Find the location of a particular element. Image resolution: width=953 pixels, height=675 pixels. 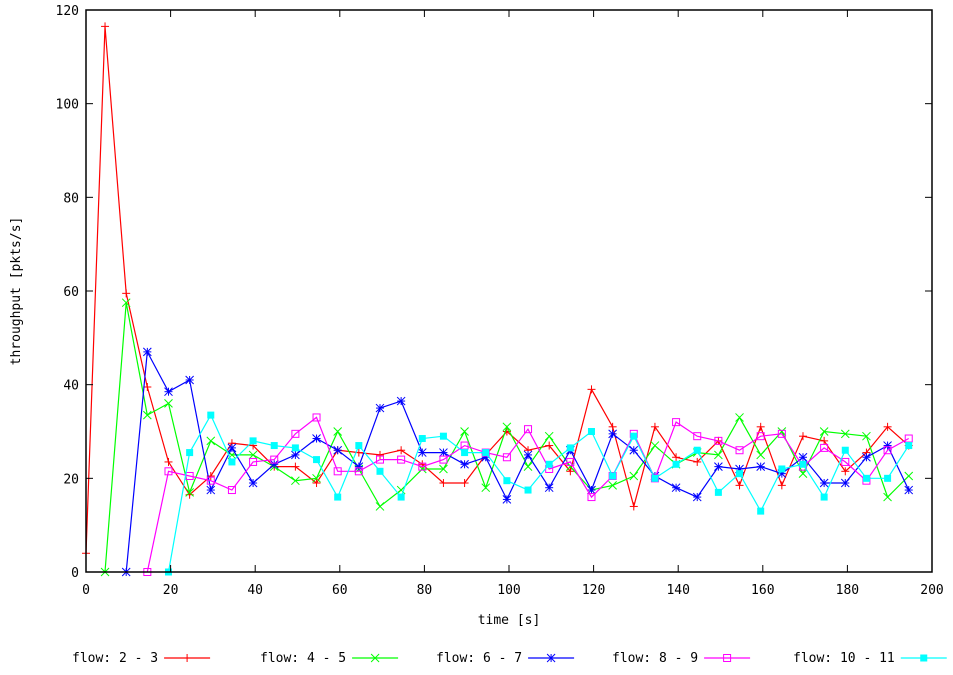

legend-label: flow: 2 - 3 is located at coordinates (115, 658).